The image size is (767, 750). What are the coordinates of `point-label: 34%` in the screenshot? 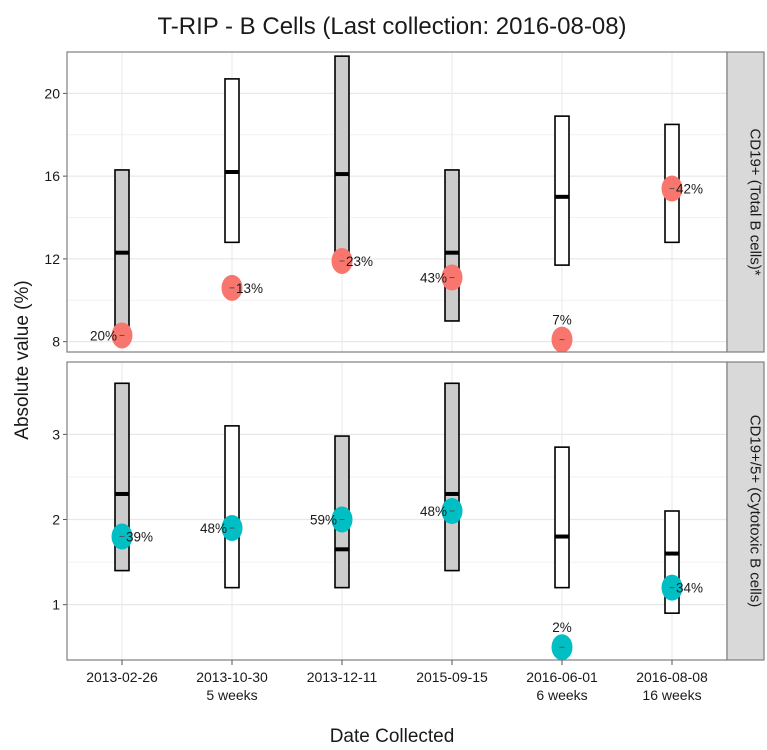 It's located at (689, 588).